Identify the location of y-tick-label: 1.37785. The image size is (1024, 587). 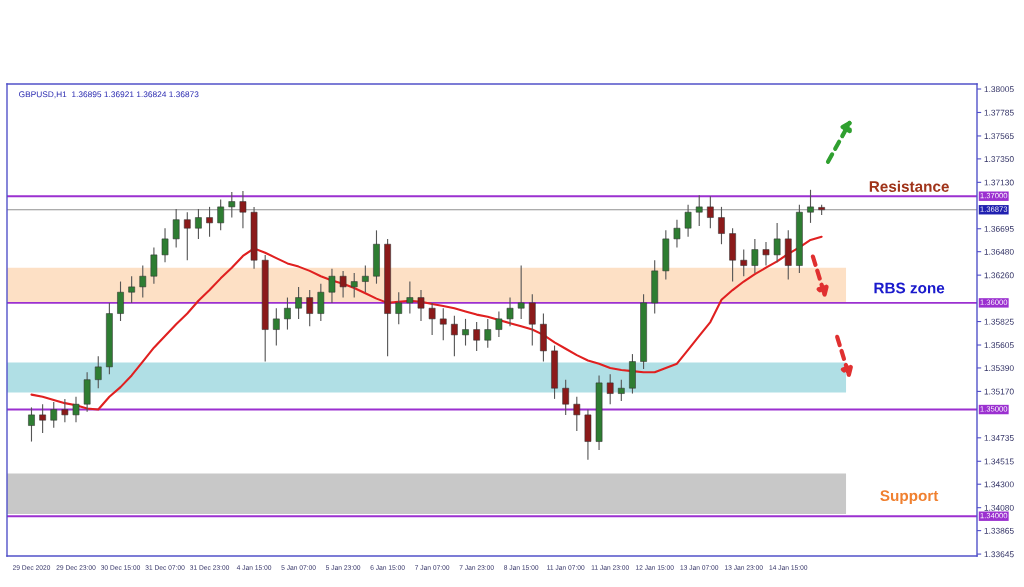
(999, 112).